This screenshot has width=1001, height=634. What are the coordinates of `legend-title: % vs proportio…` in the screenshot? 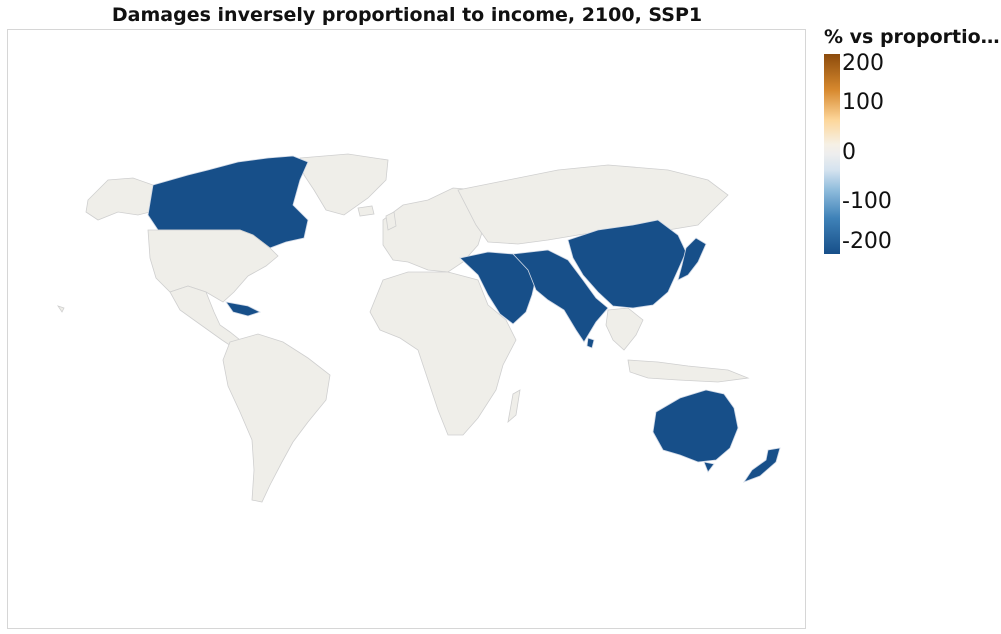 It's located at (912, 37).